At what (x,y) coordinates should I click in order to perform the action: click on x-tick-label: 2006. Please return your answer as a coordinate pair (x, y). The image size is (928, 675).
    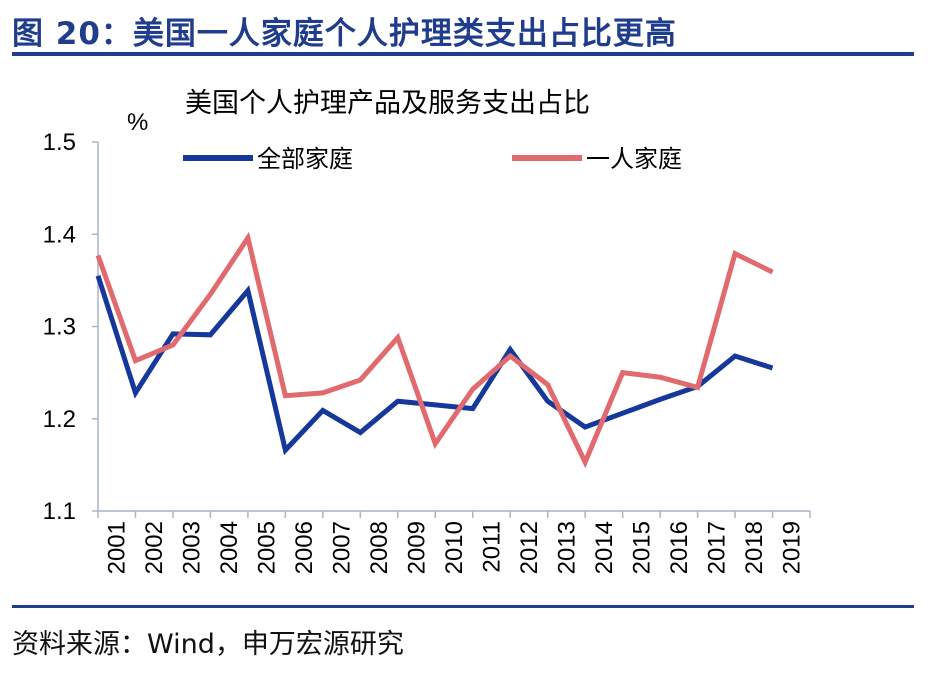
    Looking at the image, I should click on (304, 547).